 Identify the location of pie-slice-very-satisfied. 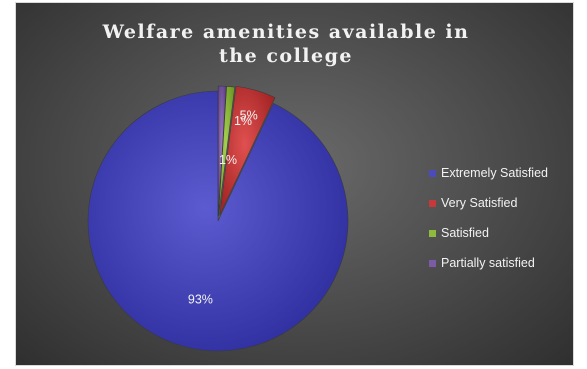
(247, 150).